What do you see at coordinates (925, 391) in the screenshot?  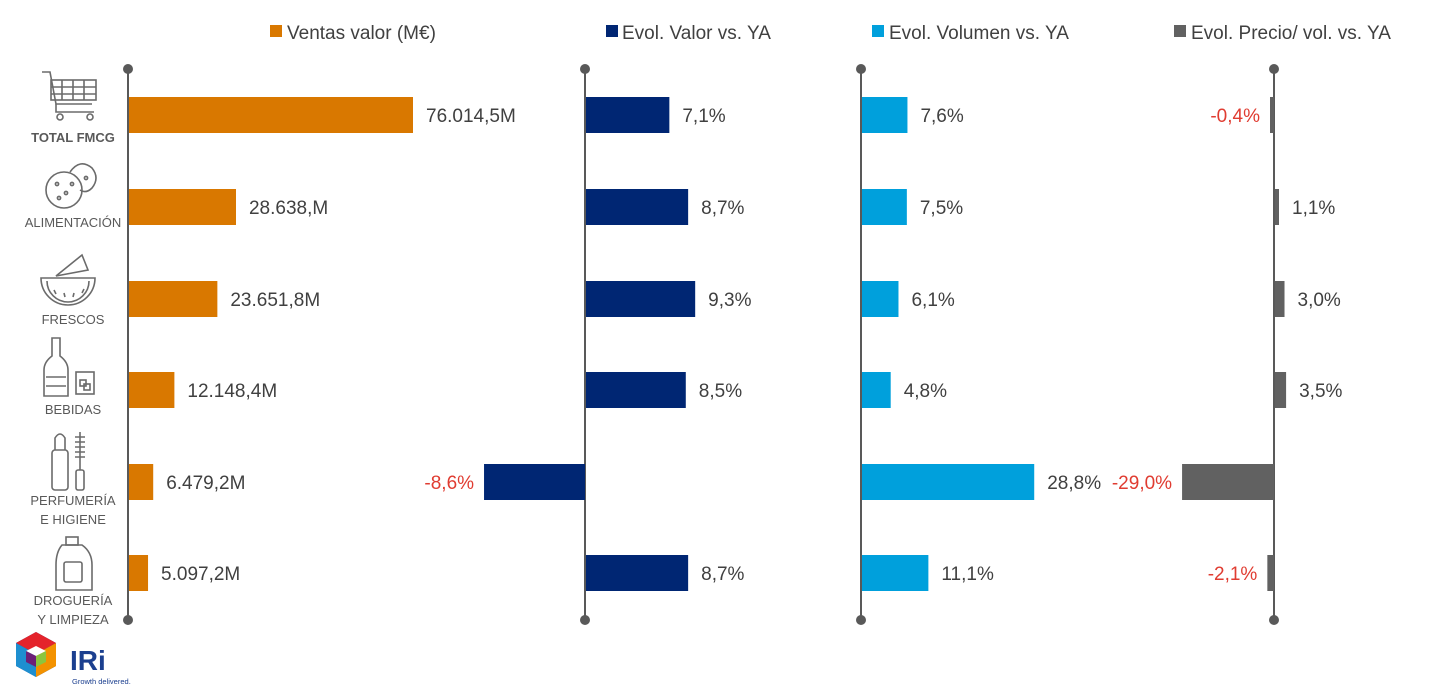 I see `data-label: 4,8%` at bounding box center [925, 391].